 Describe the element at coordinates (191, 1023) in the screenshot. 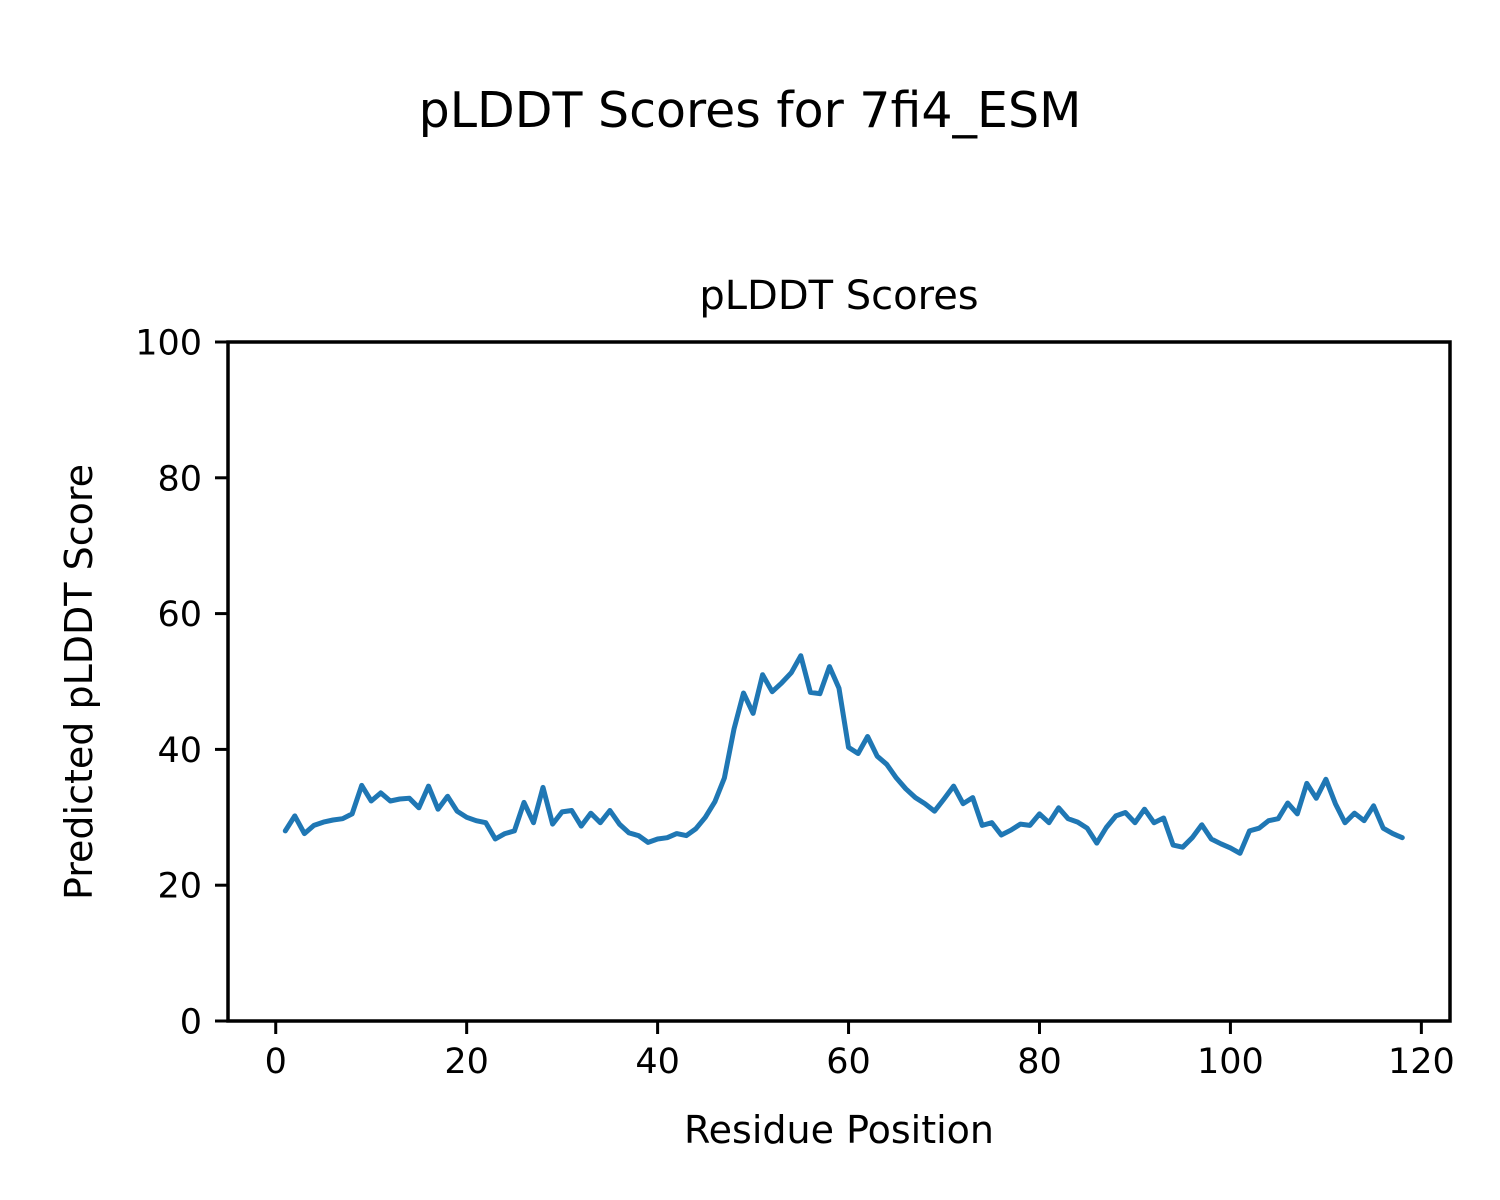

I see `y-tick-label: 0` at that location.